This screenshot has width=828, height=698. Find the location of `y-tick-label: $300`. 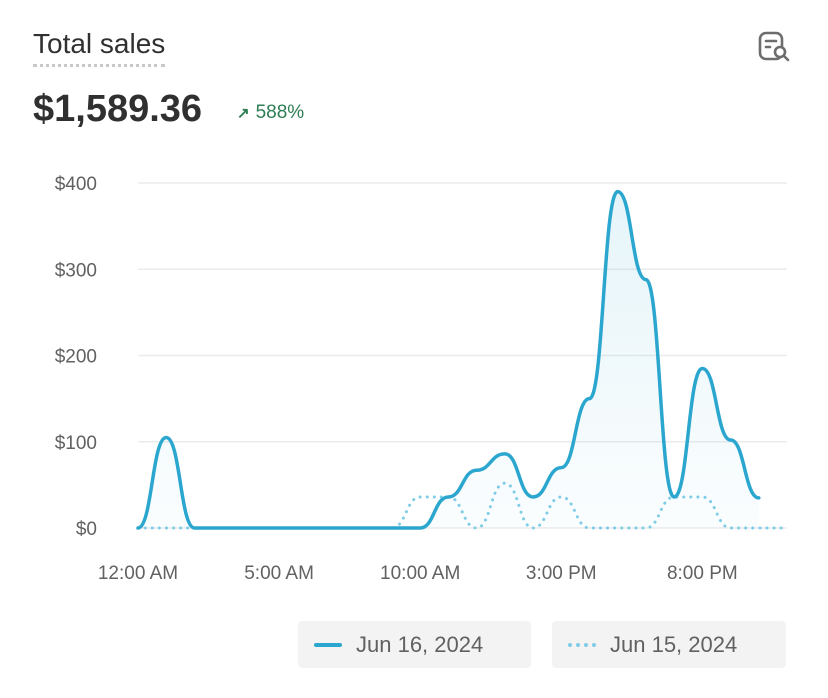

y-tick-label: $300 is located at coordinates (76, 270).